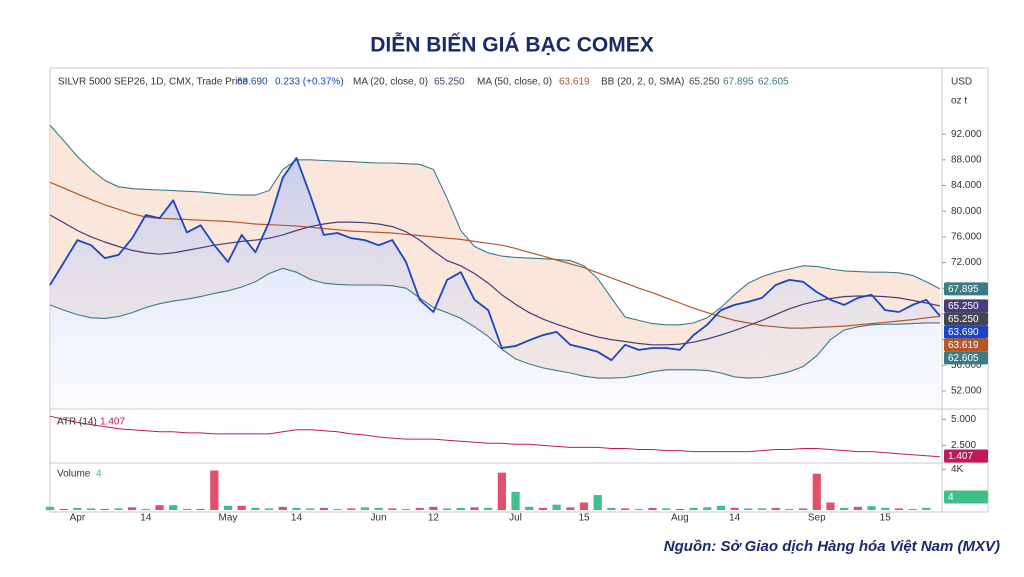  I want to click on price-tag: 62.605, so click(966, 358).